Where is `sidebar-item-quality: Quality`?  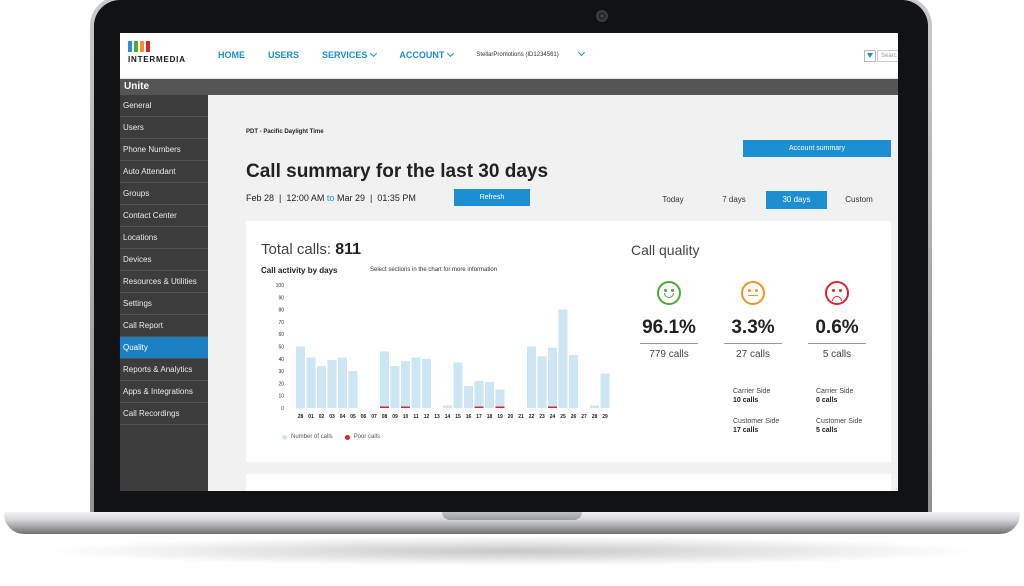 sidebar-item-quality: Quality is located at coordinates (164, 348).